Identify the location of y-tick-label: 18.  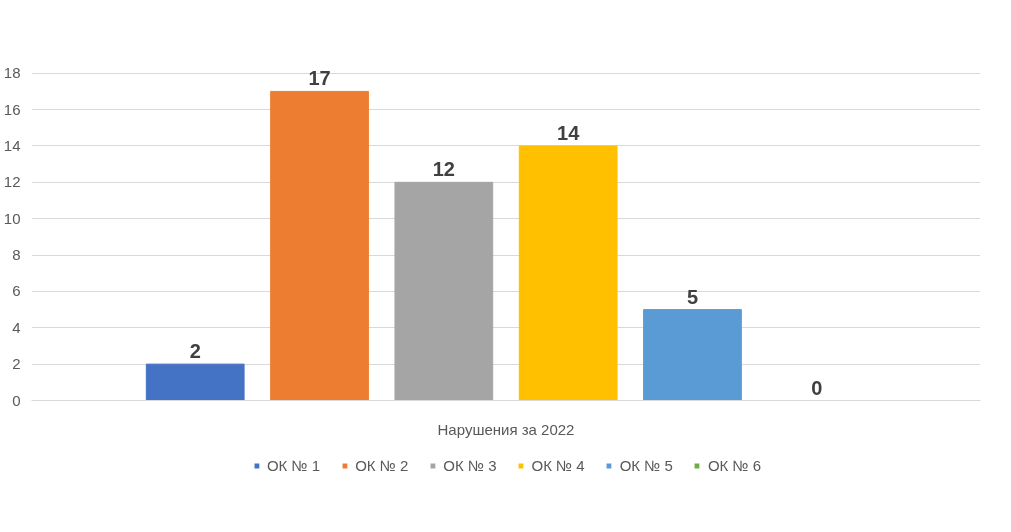
(12, 73).